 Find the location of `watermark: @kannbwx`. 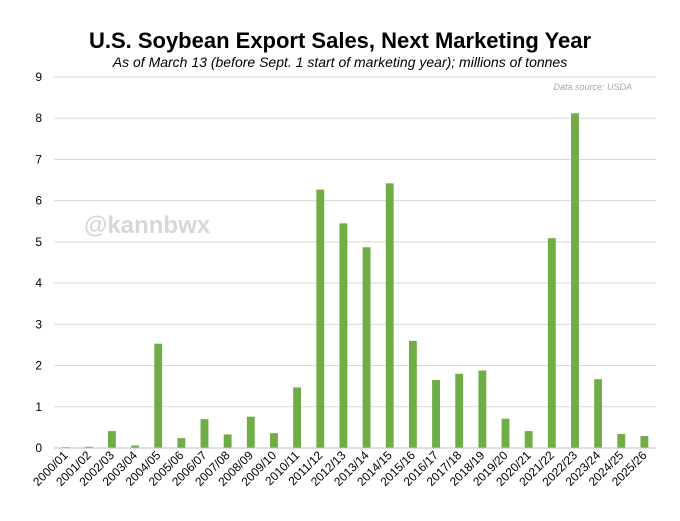

watermark: @kannbwx is located at coordinates (147, 225).